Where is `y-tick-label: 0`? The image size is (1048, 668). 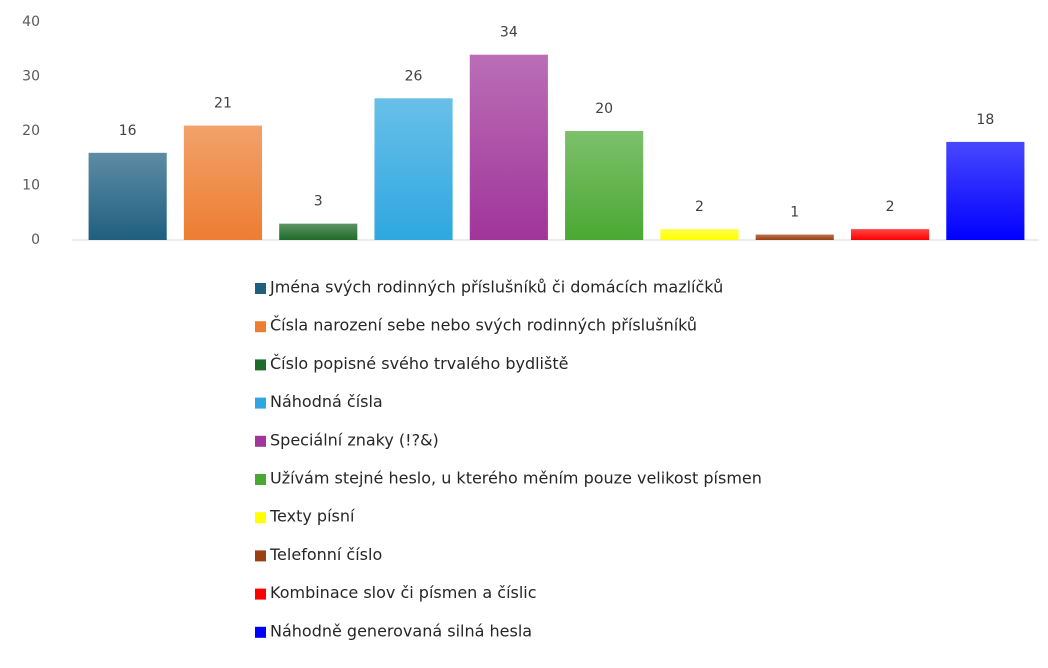
y-tick-label: 0 is located at coordinates (35, 240).